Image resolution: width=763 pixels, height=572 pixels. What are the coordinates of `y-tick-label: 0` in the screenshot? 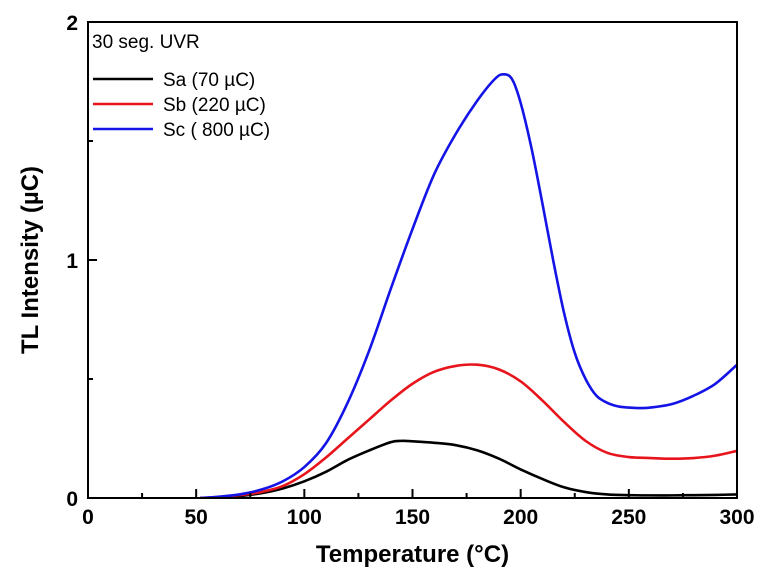 It's located at (72, 499).